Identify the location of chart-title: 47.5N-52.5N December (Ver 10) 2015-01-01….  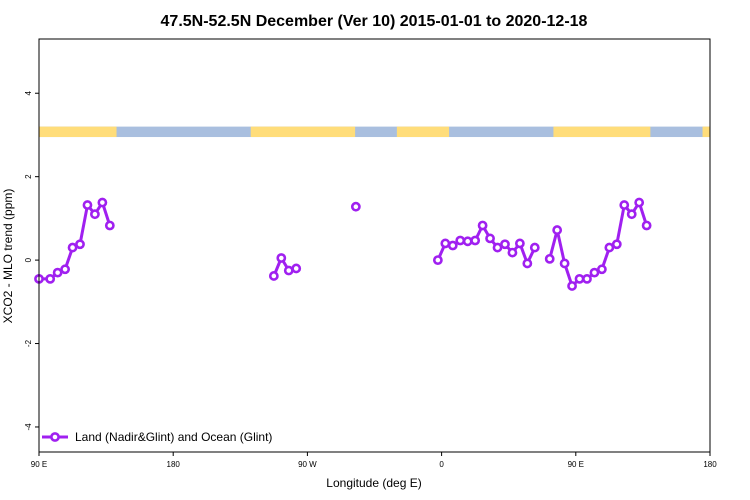
(374, 21).